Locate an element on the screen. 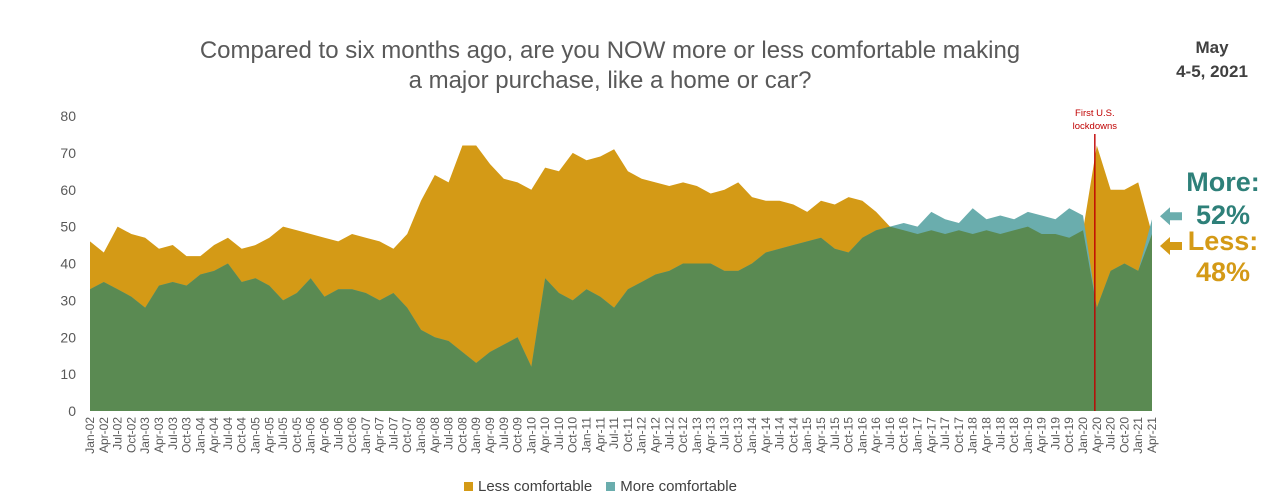  x-tick-label: Apr-14 is located at coordinates (766, 435).